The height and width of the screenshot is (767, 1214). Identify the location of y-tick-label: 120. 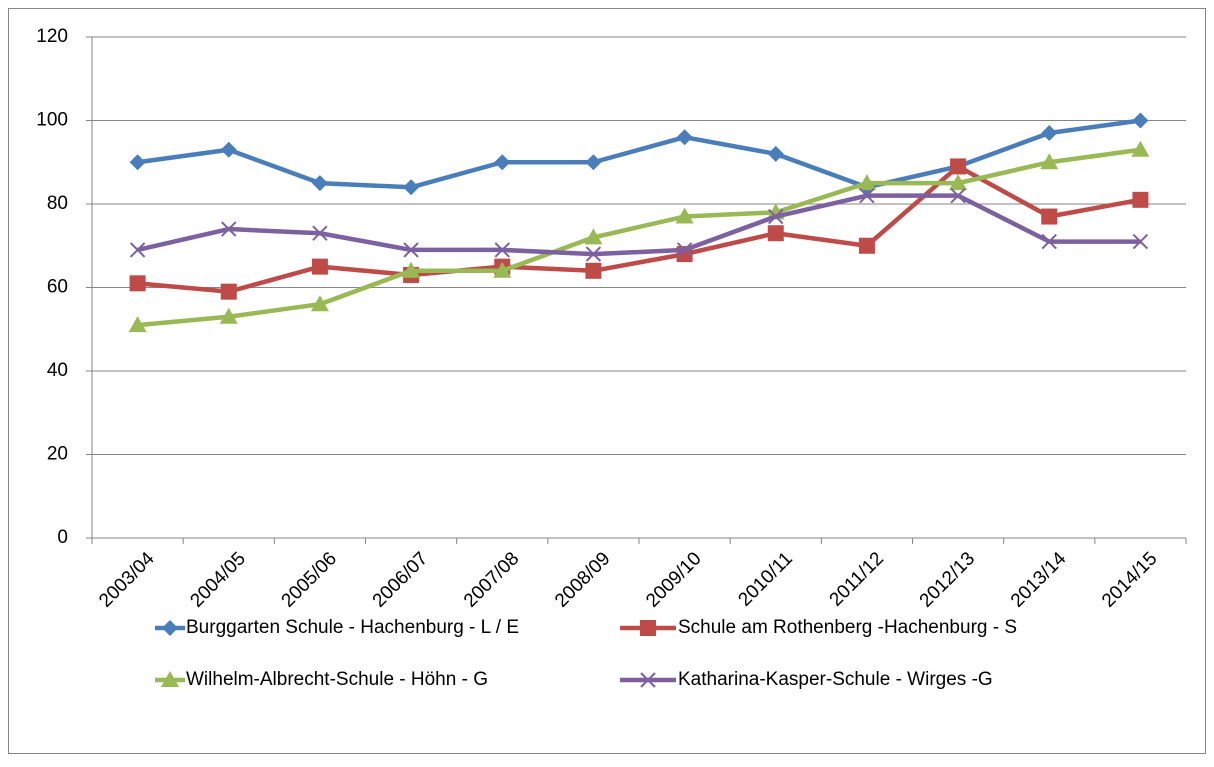
(52, 36).